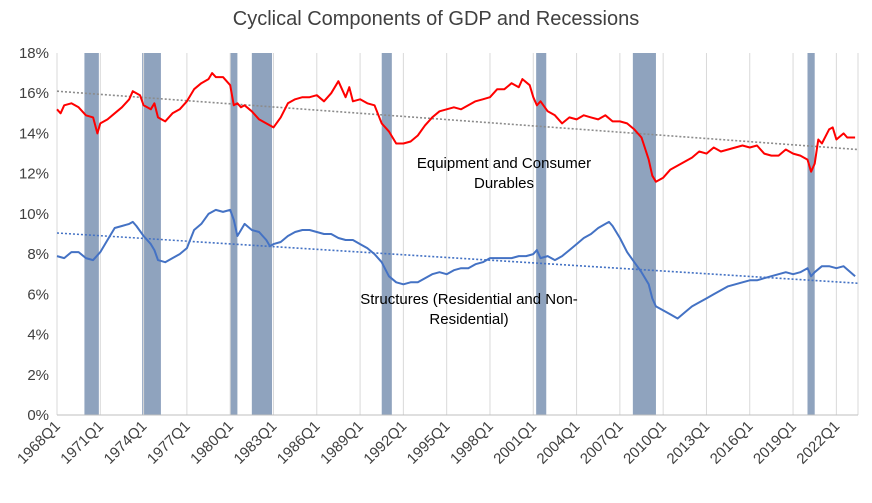 The height and width of the screenshot is (503, 872). Describe the element at coordinates (39, 443) in the screenshot. I see `x-tick-label: 1968Q1` at that location.